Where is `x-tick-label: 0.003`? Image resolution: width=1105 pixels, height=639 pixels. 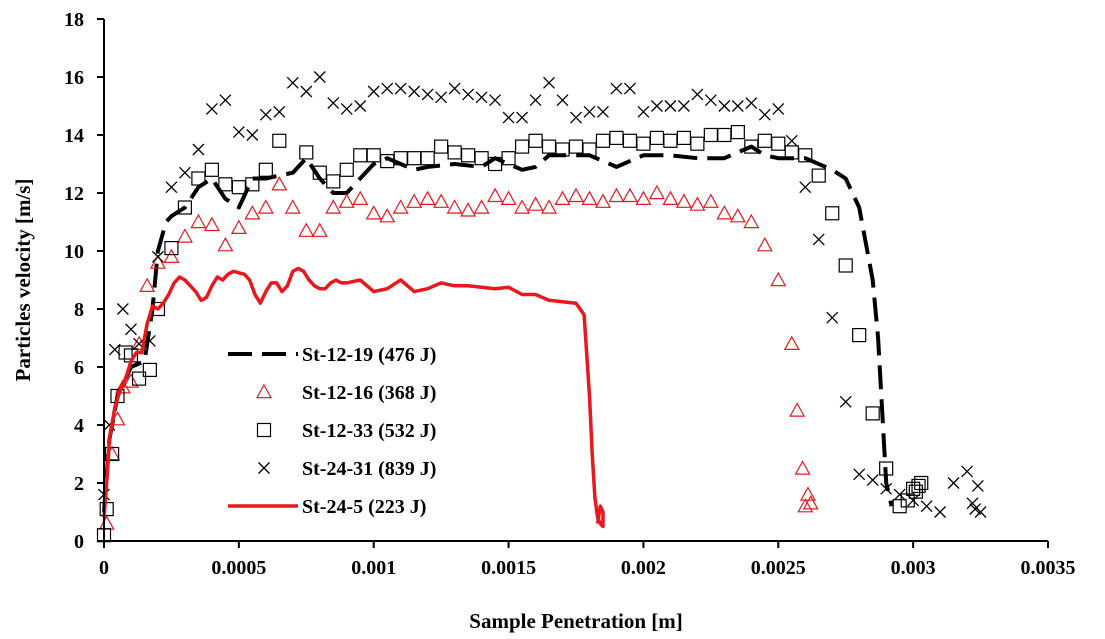
x-tick-label: 0.003 is located at coordinates (913, 568).